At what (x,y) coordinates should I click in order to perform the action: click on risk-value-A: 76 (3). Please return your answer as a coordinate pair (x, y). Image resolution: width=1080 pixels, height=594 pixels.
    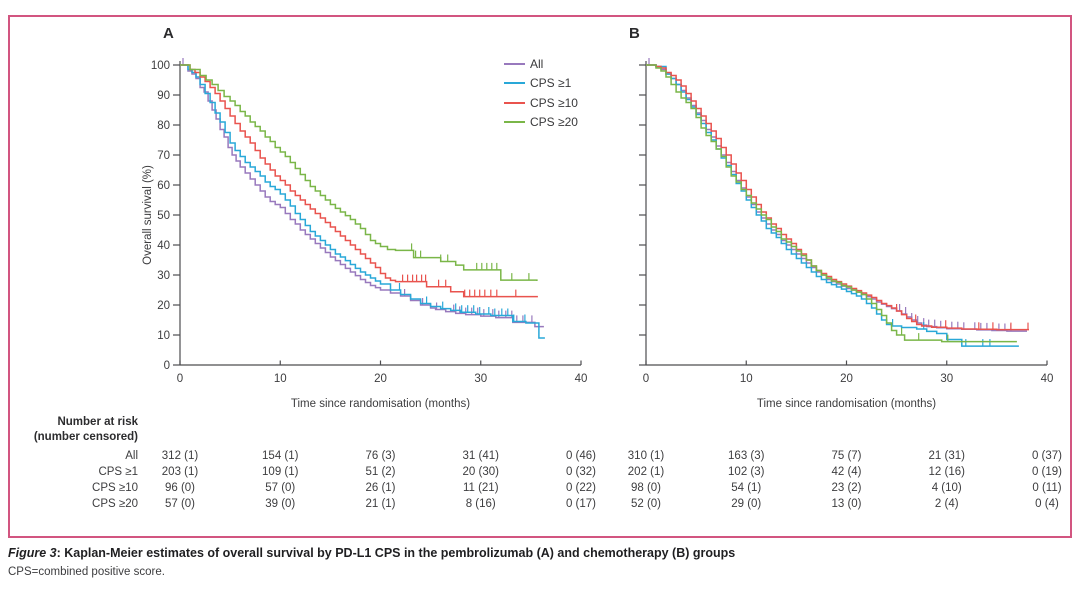
    Looking at the image, I should click on (380, 456).